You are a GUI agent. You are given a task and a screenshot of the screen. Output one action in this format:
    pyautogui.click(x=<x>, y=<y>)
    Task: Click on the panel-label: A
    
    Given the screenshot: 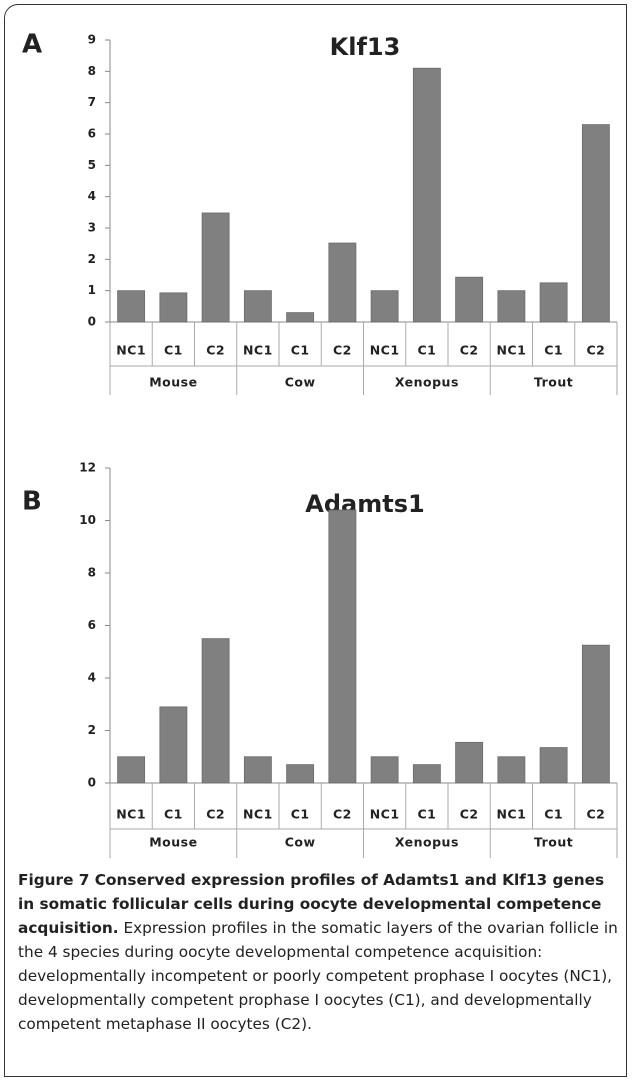 What is the action you would take?
    pyautogui.click(x=32, y=45)
    